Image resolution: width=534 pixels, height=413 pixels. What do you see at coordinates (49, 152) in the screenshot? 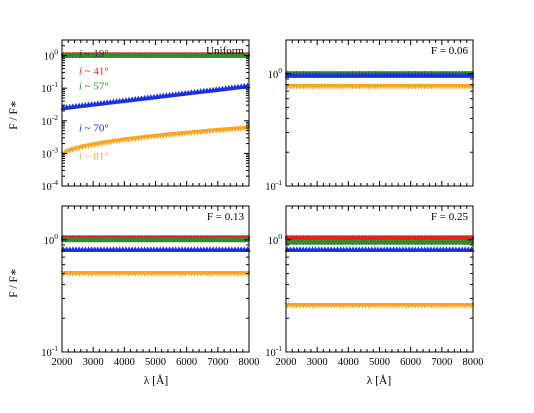
I see `y-tick-label: 10⁻³` at bounding box center [49, 152].